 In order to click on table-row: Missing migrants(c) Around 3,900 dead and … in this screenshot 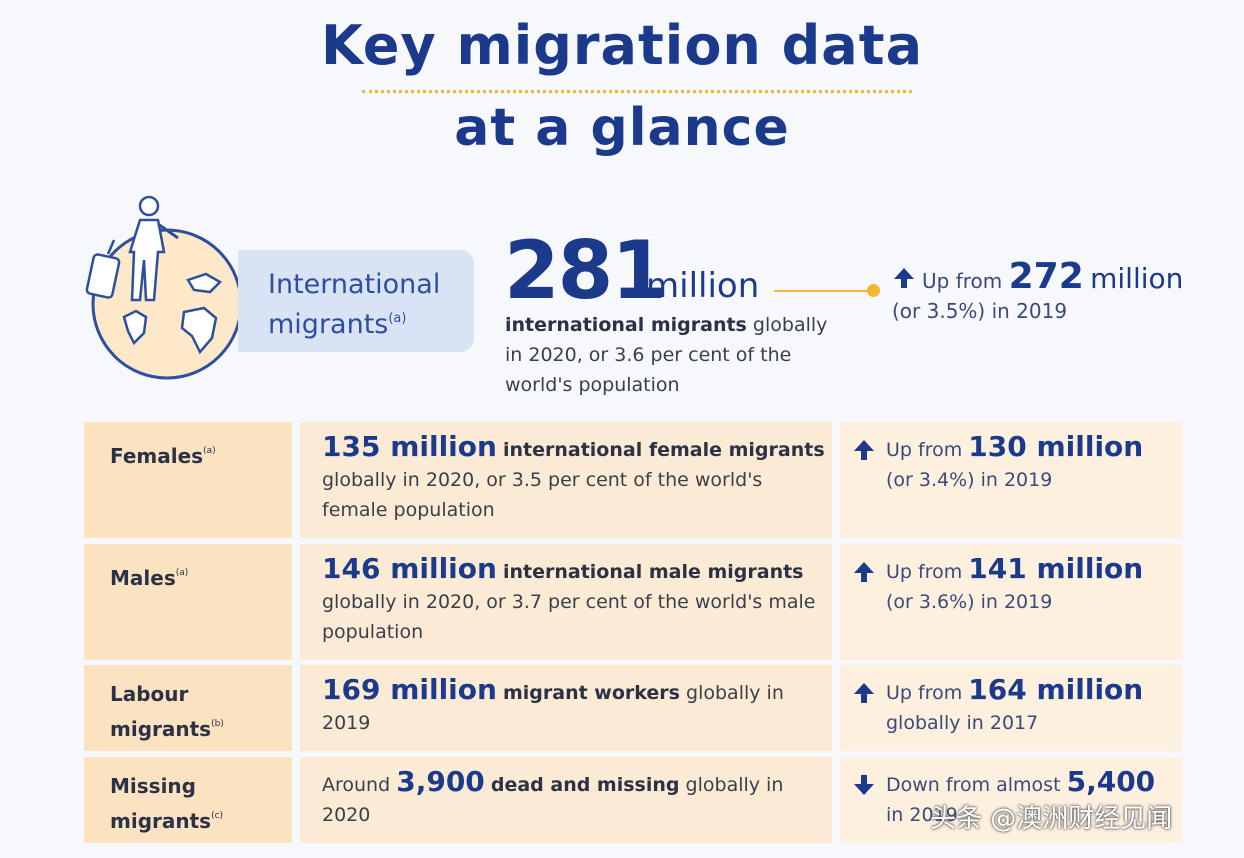, I will do `click(633, 800)`.